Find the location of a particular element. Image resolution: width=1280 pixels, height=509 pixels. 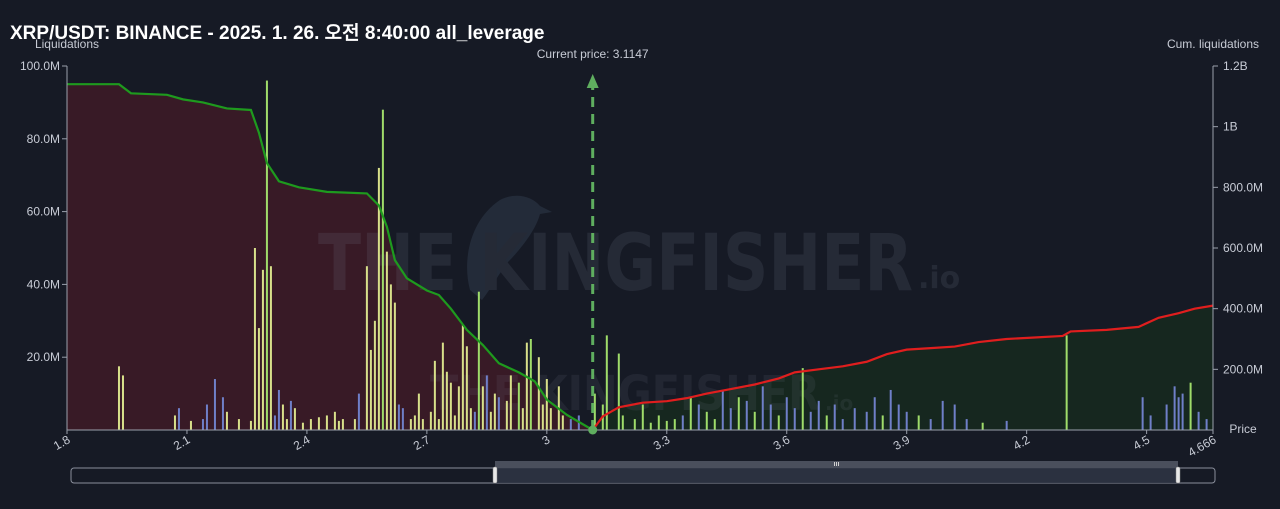

range-slider-left-handle is located at coordinates (495, 475).